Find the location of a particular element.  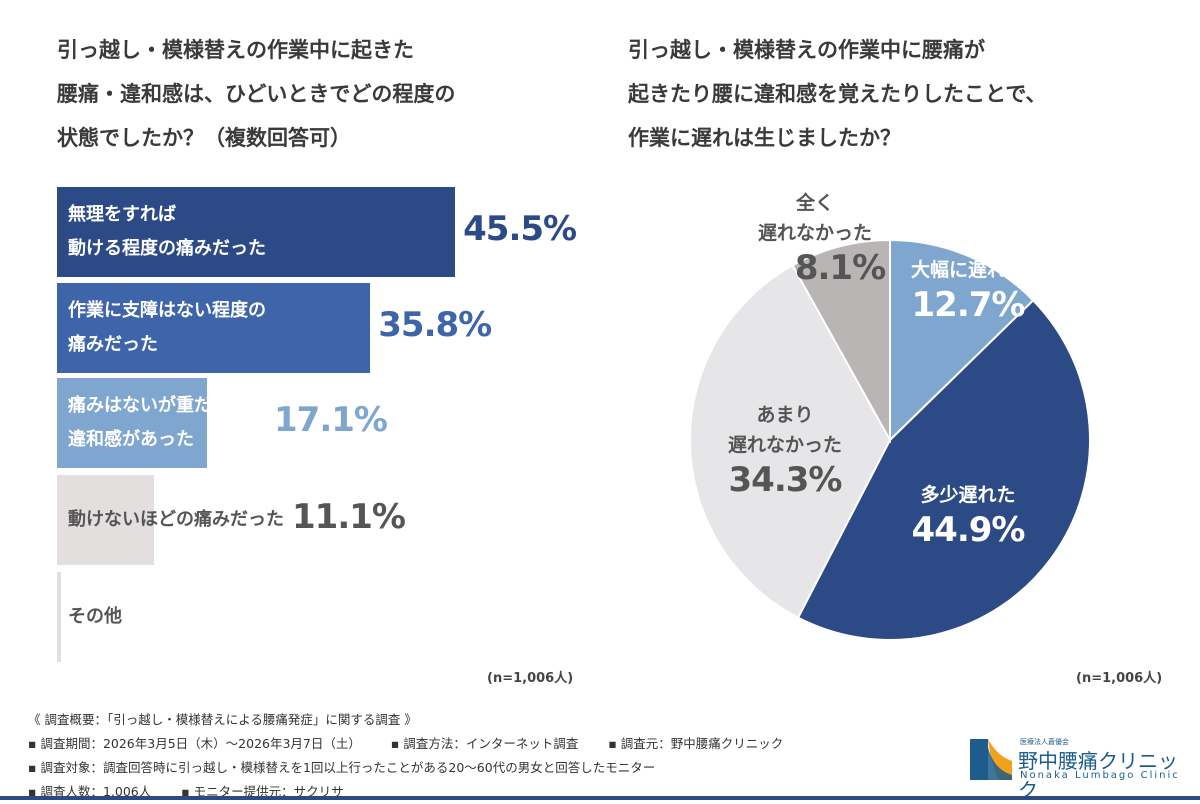

logo-name: 野中腰痛クリニック is located at coordinates (1098, 775).